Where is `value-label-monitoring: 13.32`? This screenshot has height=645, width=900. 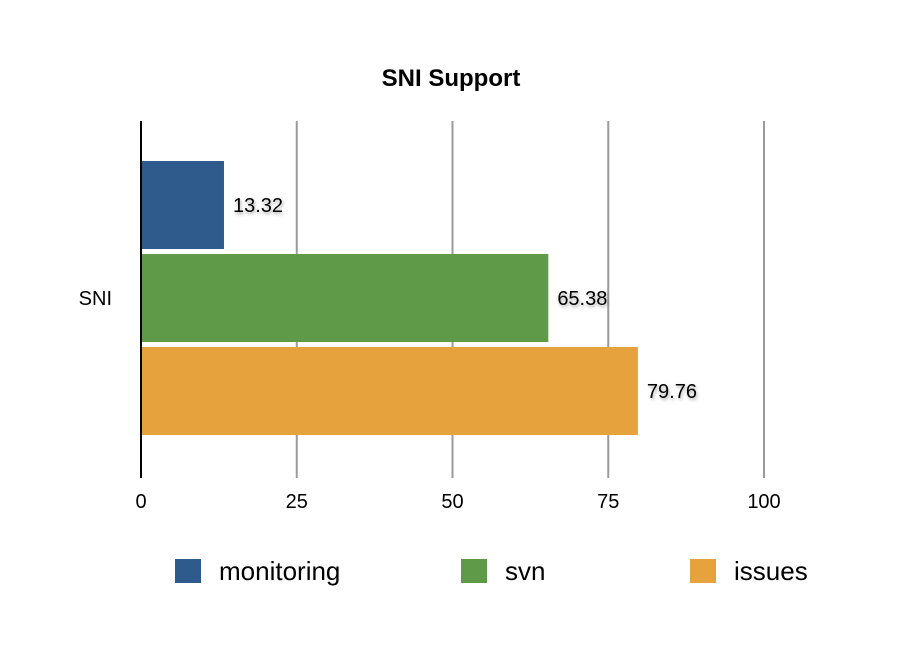
value-label-monitoring: 13.32 is located at coordinates (258, 206).